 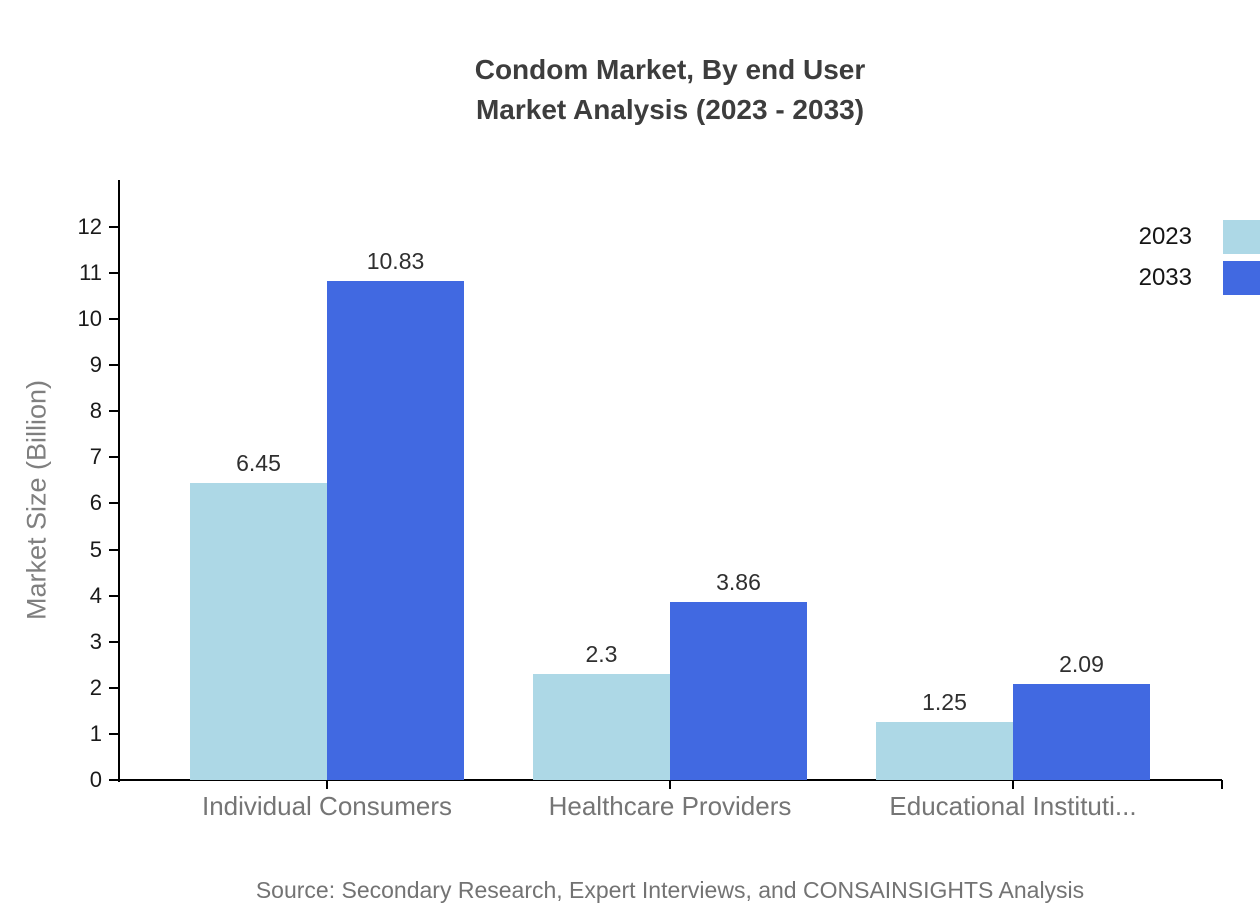 What do you see at coordinates (95, 503) in the screenshot?
I see `y-tick-label: 6` at bounding box center [95, 503].